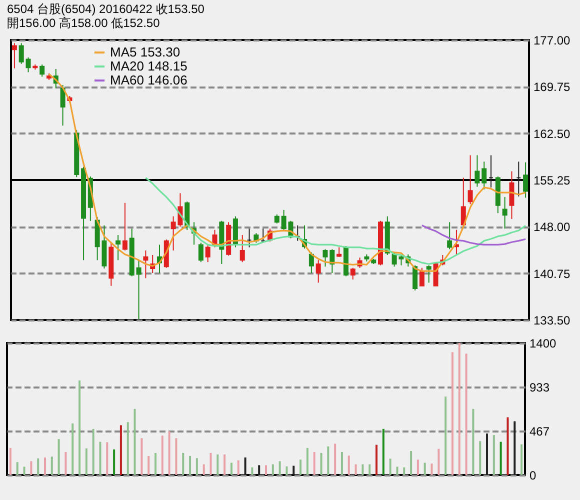 This screenshot has height=500, width=580. I want to click on legend-label: MA20 148.15, so click(149, 66).